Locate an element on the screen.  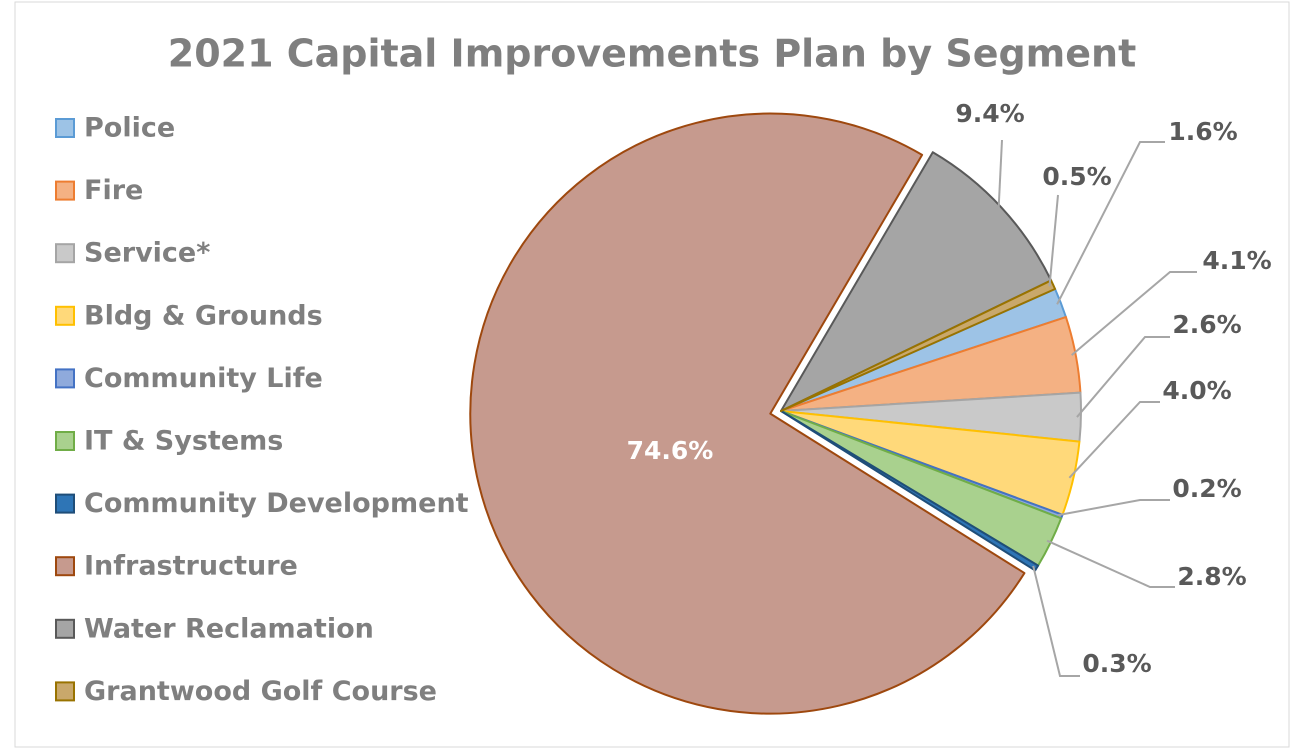
data-label: 74.6% is located at coordinates (670, 450).